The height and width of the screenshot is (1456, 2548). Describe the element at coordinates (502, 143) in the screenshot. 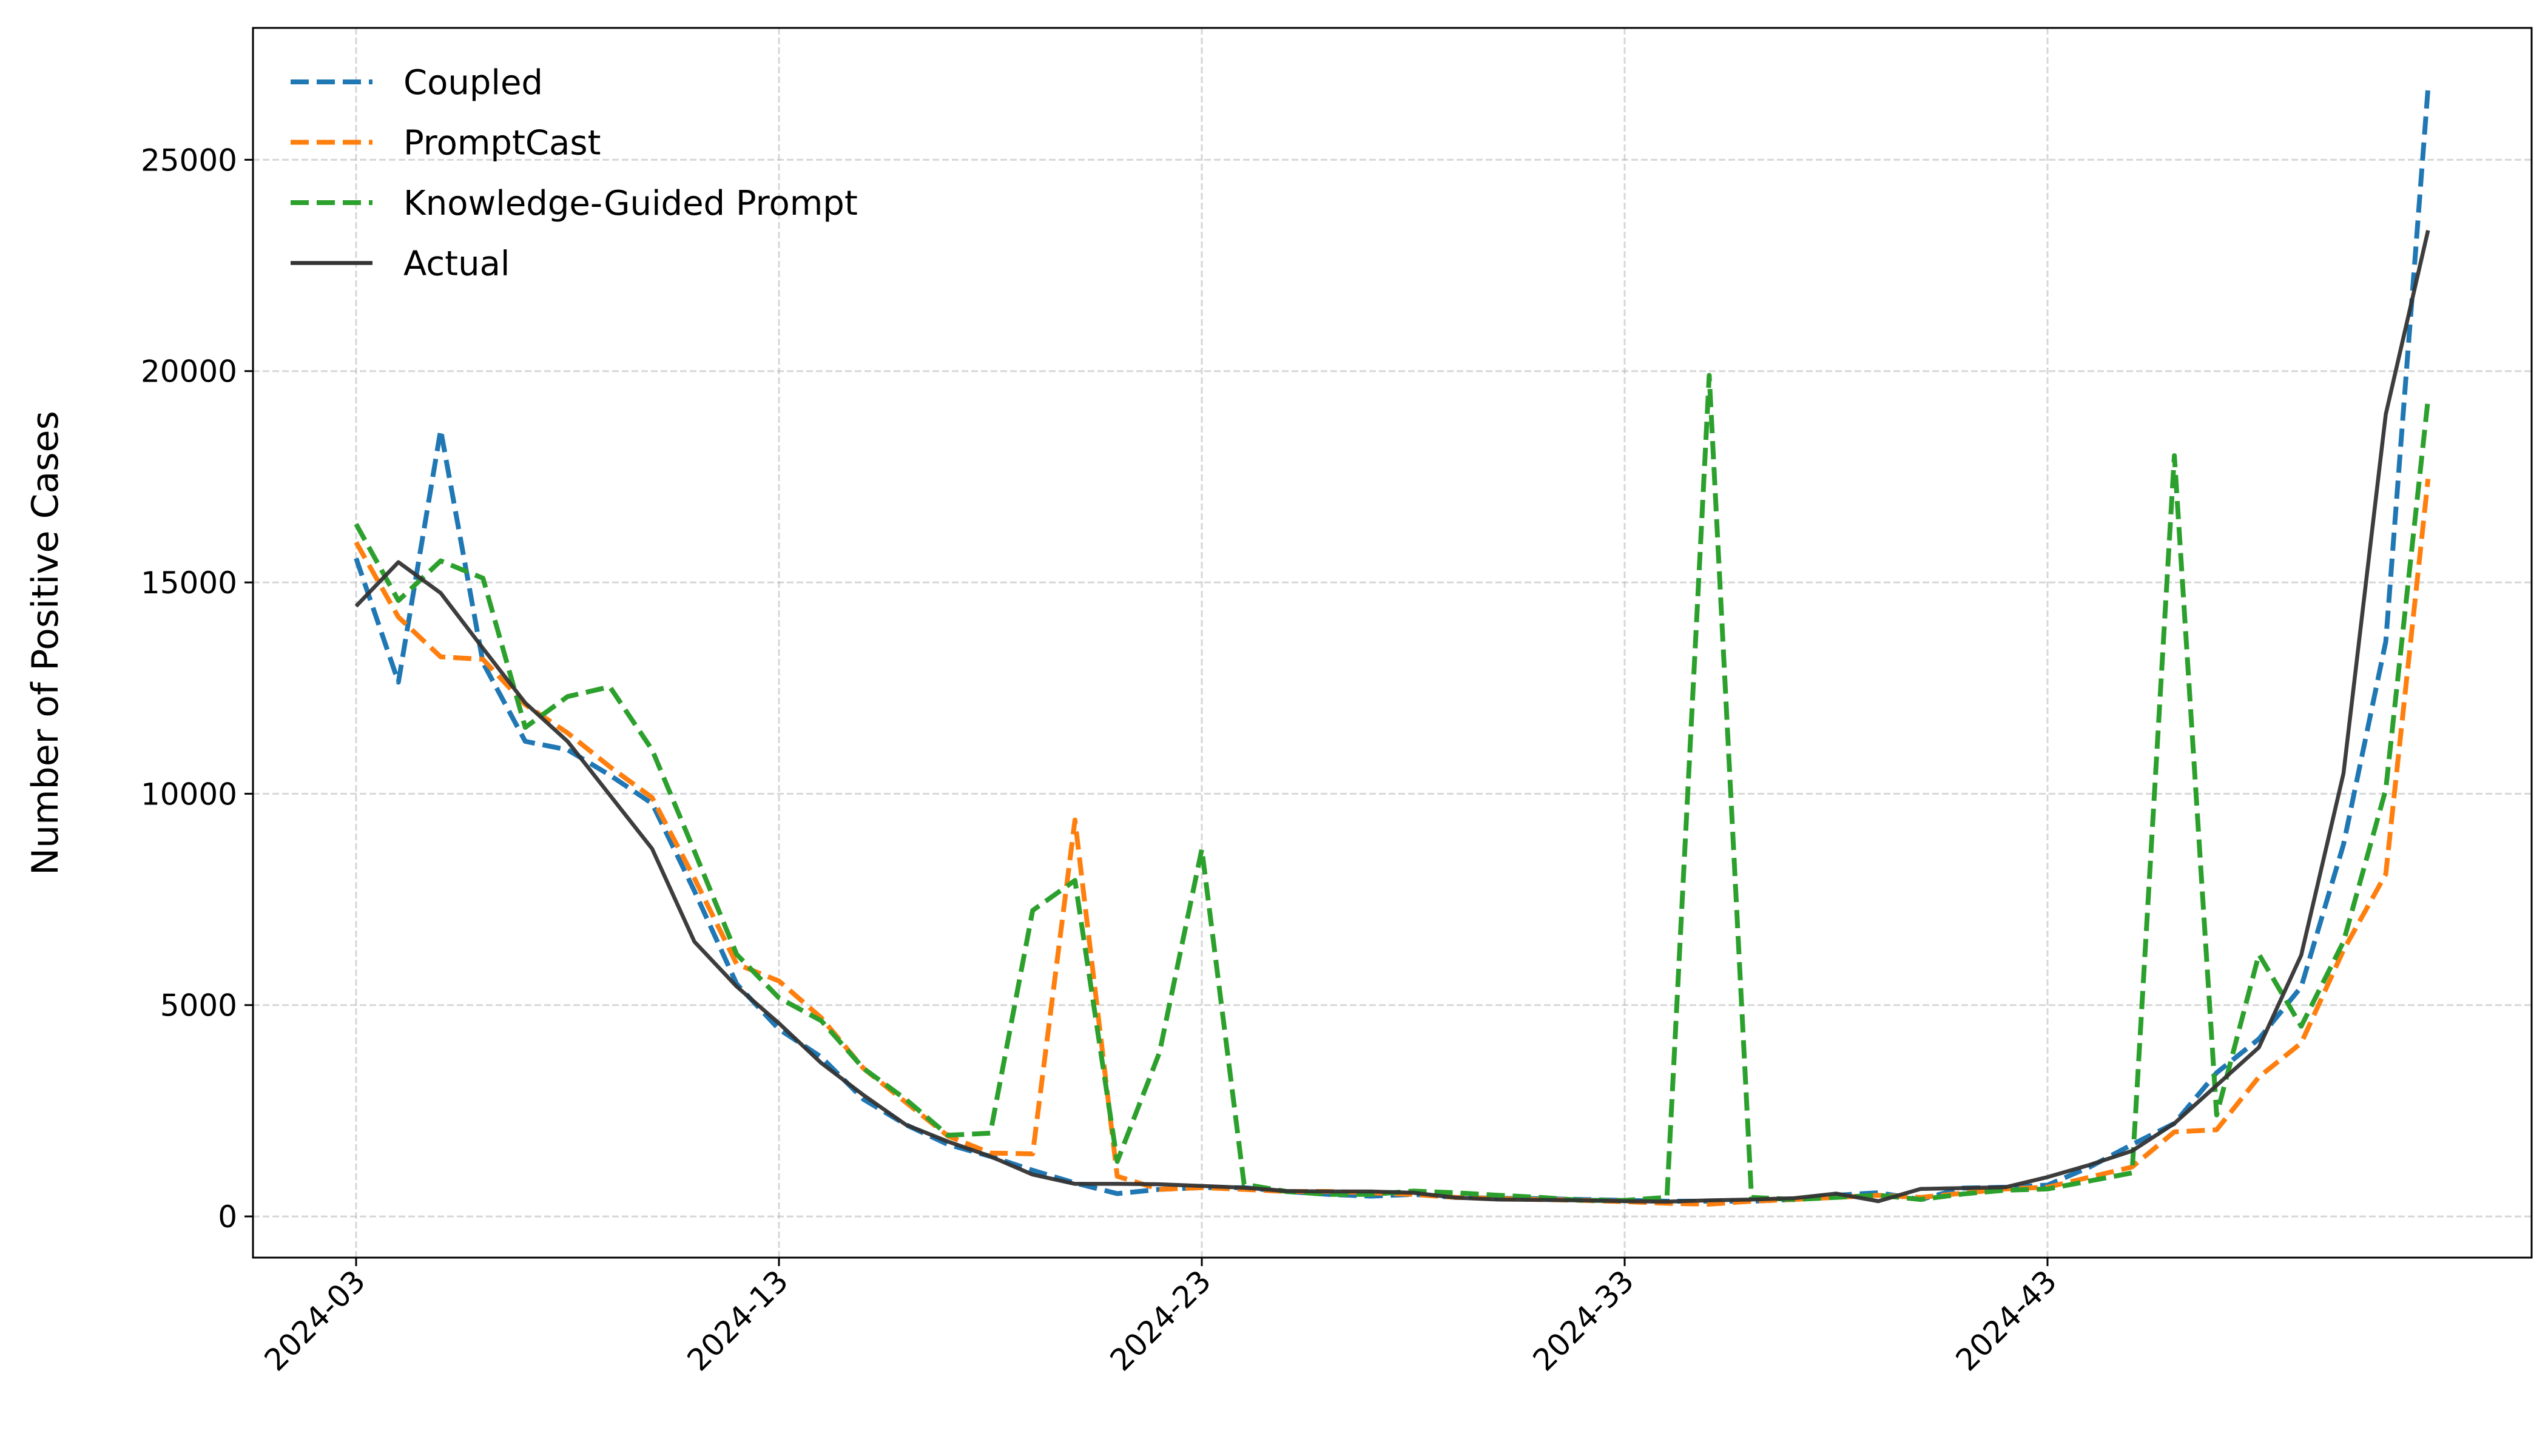

I see `legend-label-promptcast: PromptCast` at that location.